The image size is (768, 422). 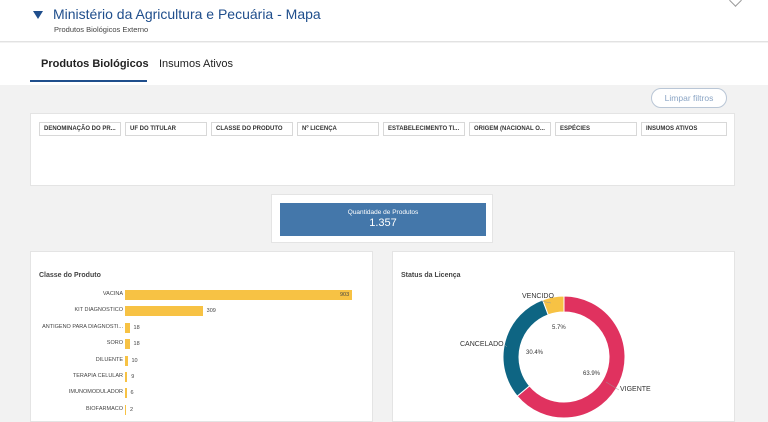 I want to click on bar-category-label: KIT DIAGNÓSTICO, so click(x=99, y=310).